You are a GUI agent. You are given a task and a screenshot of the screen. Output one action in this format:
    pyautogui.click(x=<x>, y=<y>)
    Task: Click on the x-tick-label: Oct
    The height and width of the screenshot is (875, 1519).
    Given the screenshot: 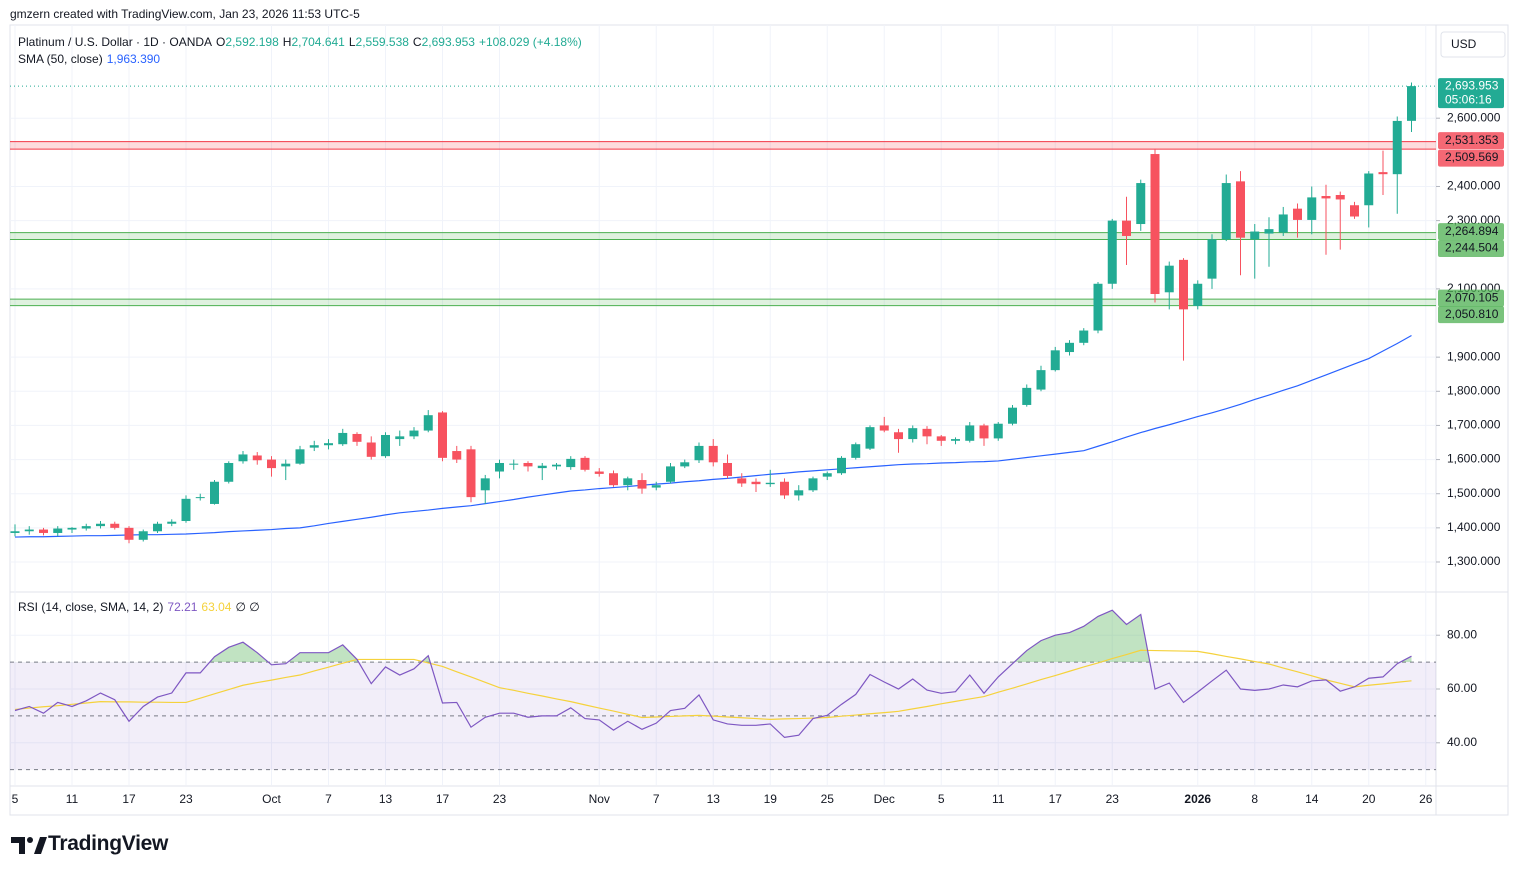 What is the action you would take?
    pyautogui.click(x=271, y=799)
    